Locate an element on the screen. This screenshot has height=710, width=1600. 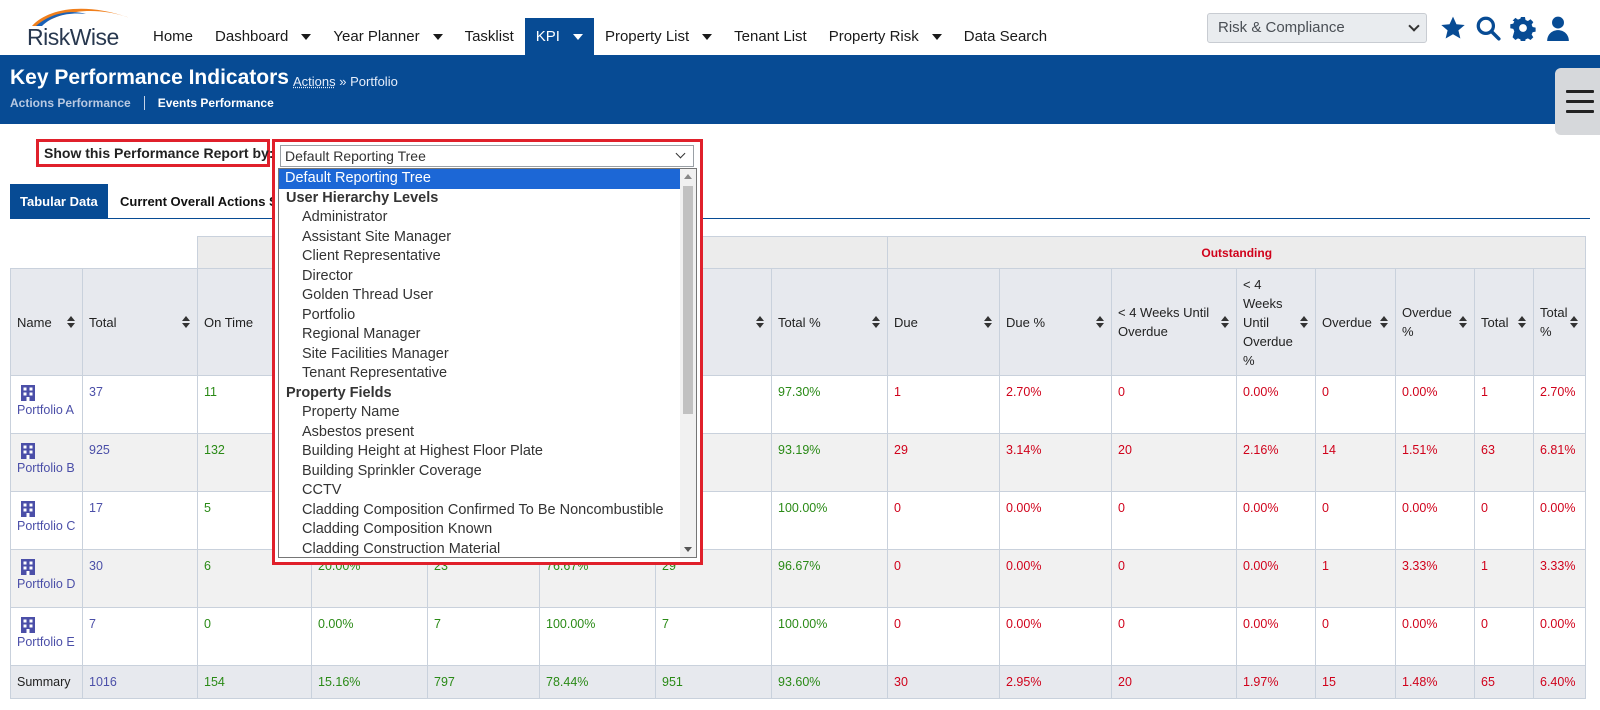
summary-cell: 1016 is located at coordinates (140, 682).